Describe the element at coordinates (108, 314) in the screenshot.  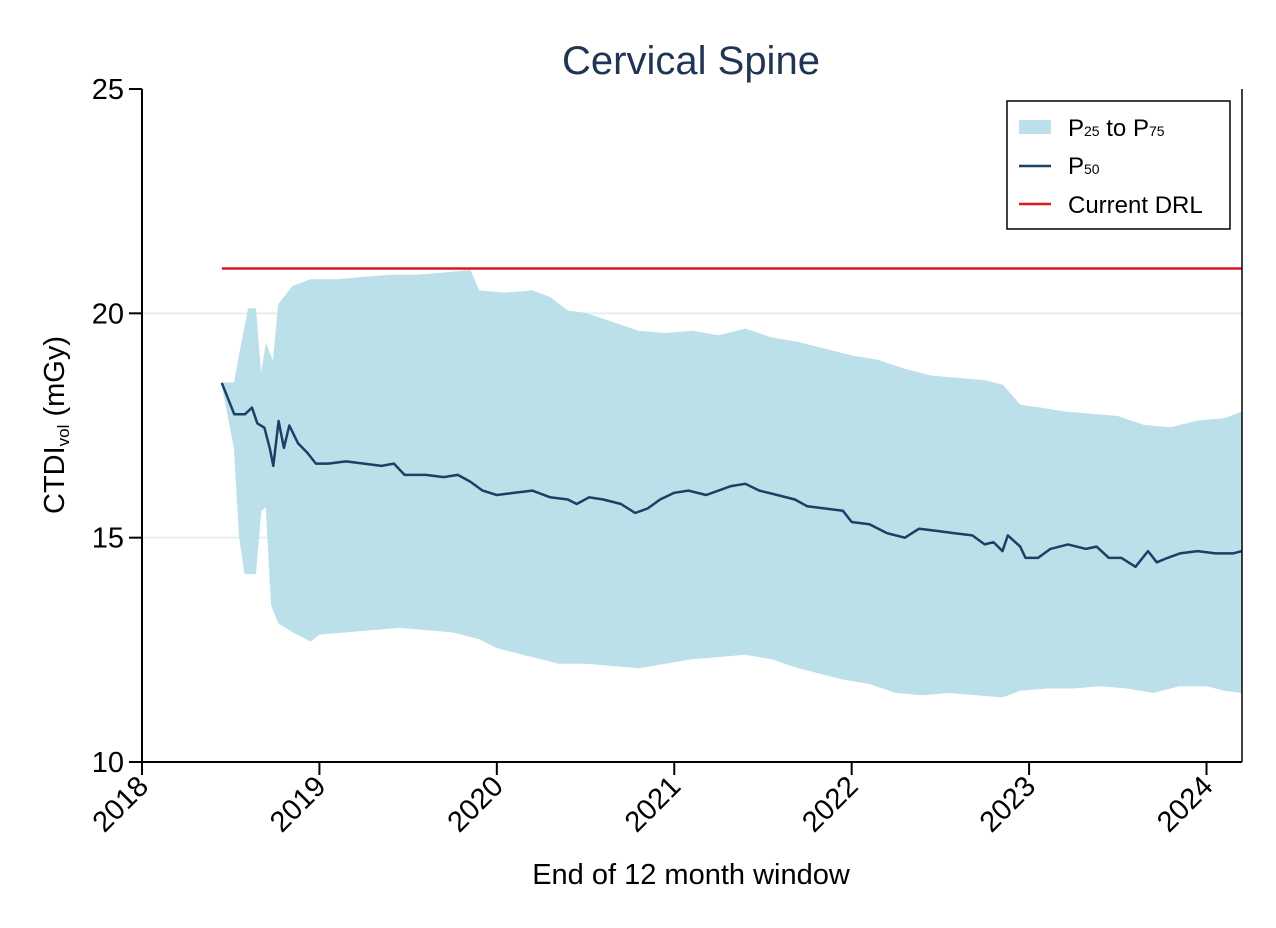
I see `y-tick-label-20: 20` at that location.